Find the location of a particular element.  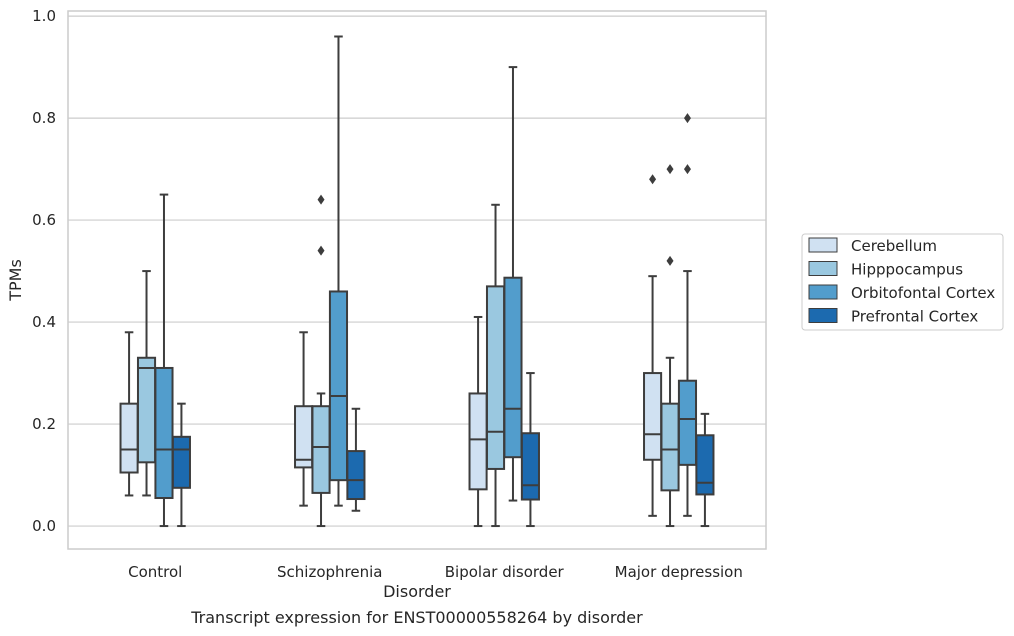

y-tick-label: 0.4 is located at coordinates (44, 322).